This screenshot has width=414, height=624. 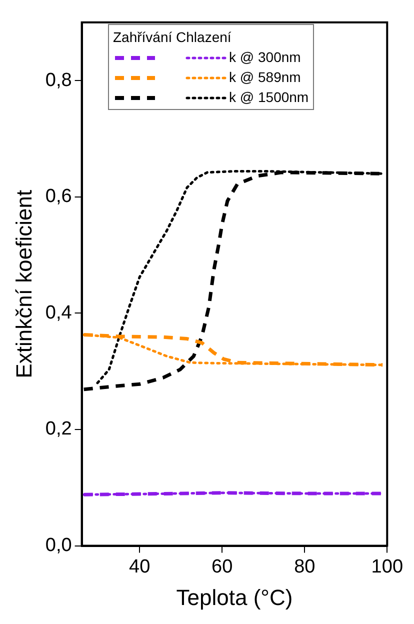 What do you see at coordinates (265, 57) in the screenshot?
I see `legend-label: k @ 300nm` at bounding box center [265, 57].